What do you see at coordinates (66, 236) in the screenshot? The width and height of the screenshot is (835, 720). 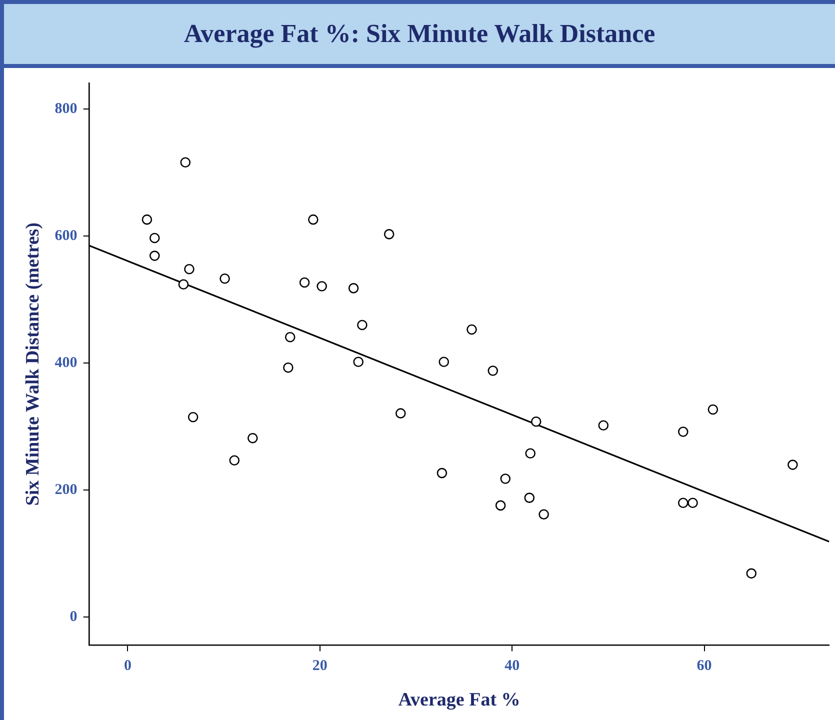 I see `y-tick-label: 600` at bounding box center [66, 236].